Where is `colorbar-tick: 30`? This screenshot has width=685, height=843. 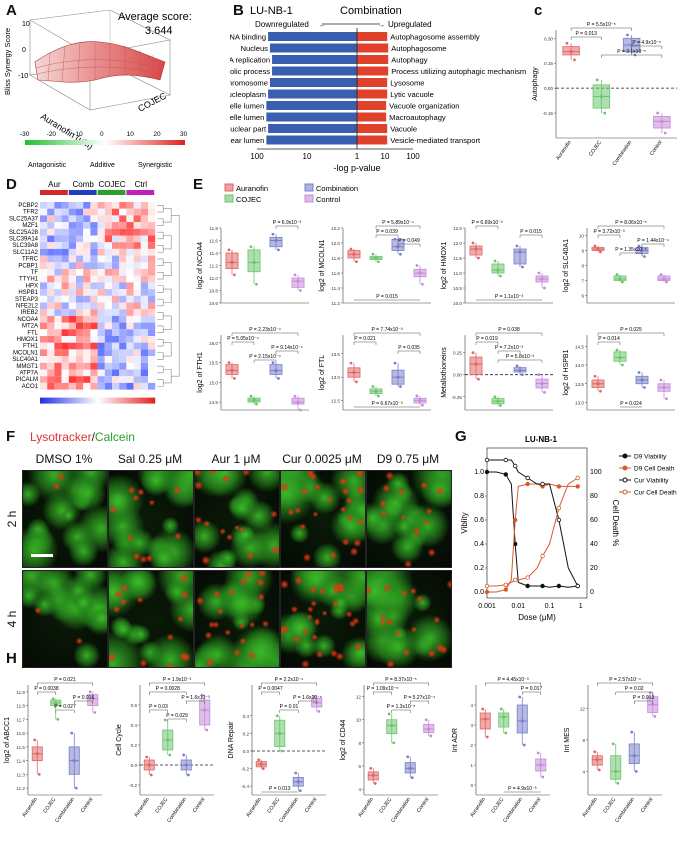 colorbar-tick: 30 is located at coordinates (184, 134).